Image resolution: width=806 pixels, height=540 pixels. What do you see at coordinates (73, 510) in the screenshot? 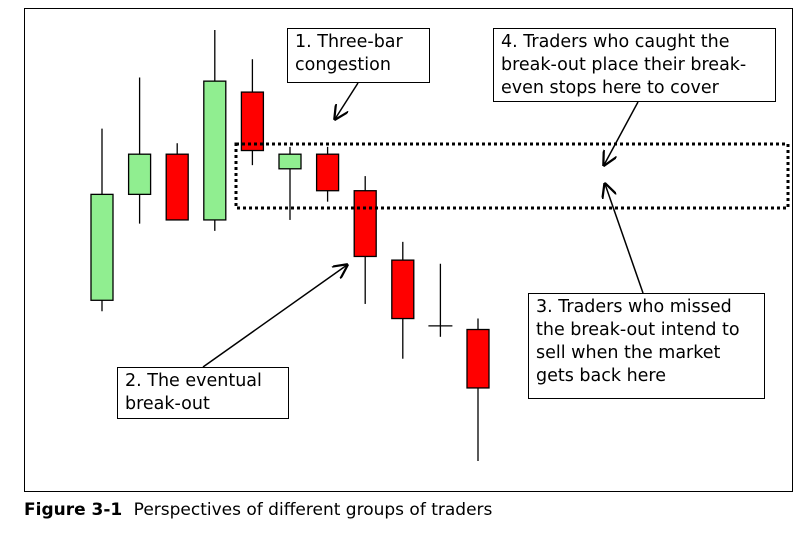
I see `figure-label: Figure 3-1` at bounding box center [73, 510].